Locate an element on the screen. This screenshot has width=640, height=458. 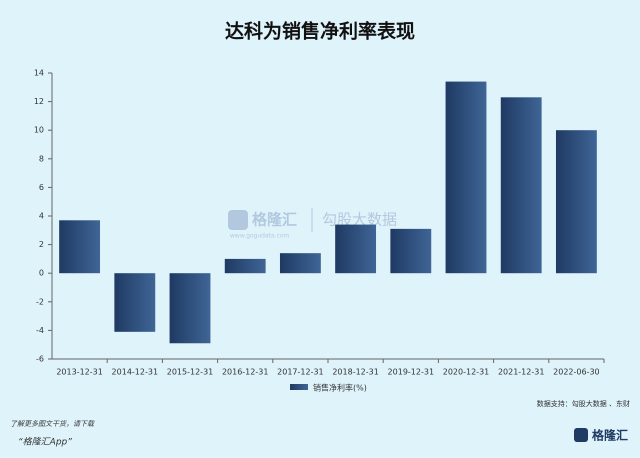
y-tick-label: 8 is located at coordinates (41, 158).